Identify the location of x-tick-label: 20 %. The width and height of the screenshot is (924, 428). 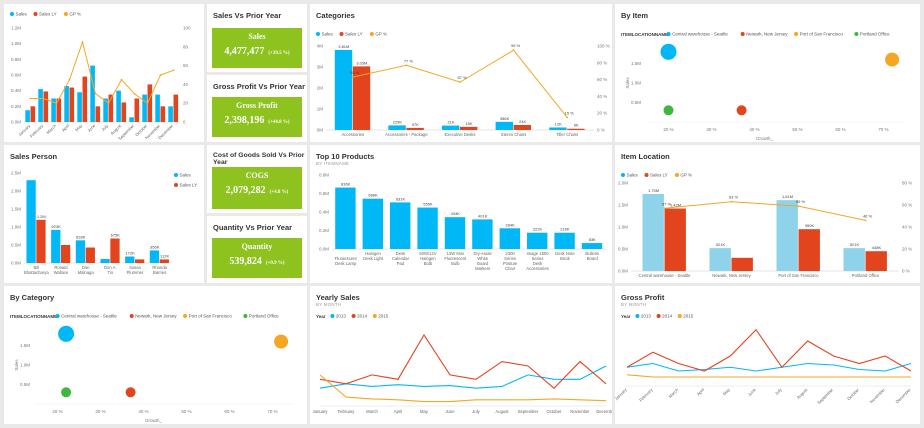
(668, 129).